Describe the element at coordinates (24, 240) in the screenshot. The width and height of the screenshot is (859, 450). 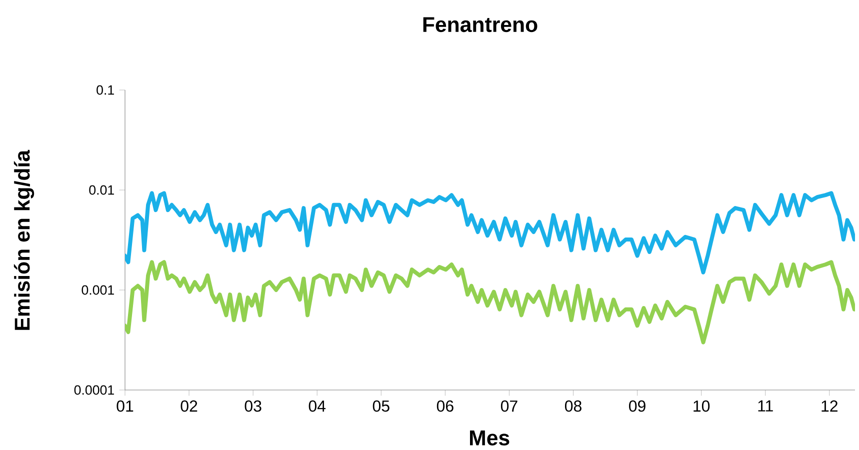
I see `y-axis-title: Emisión en kg/día` at that location.